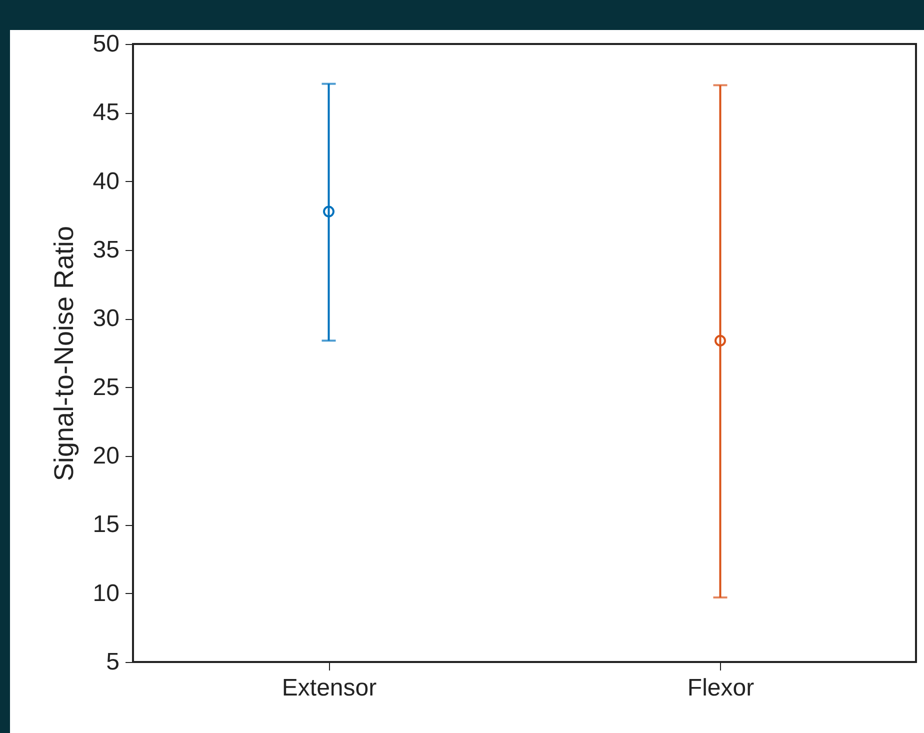 The height and width of the screenshot is (733, 924). Describe the element at coordinates (106, 181) in the screenshot. I see `y-tick-label: 40` at that location.